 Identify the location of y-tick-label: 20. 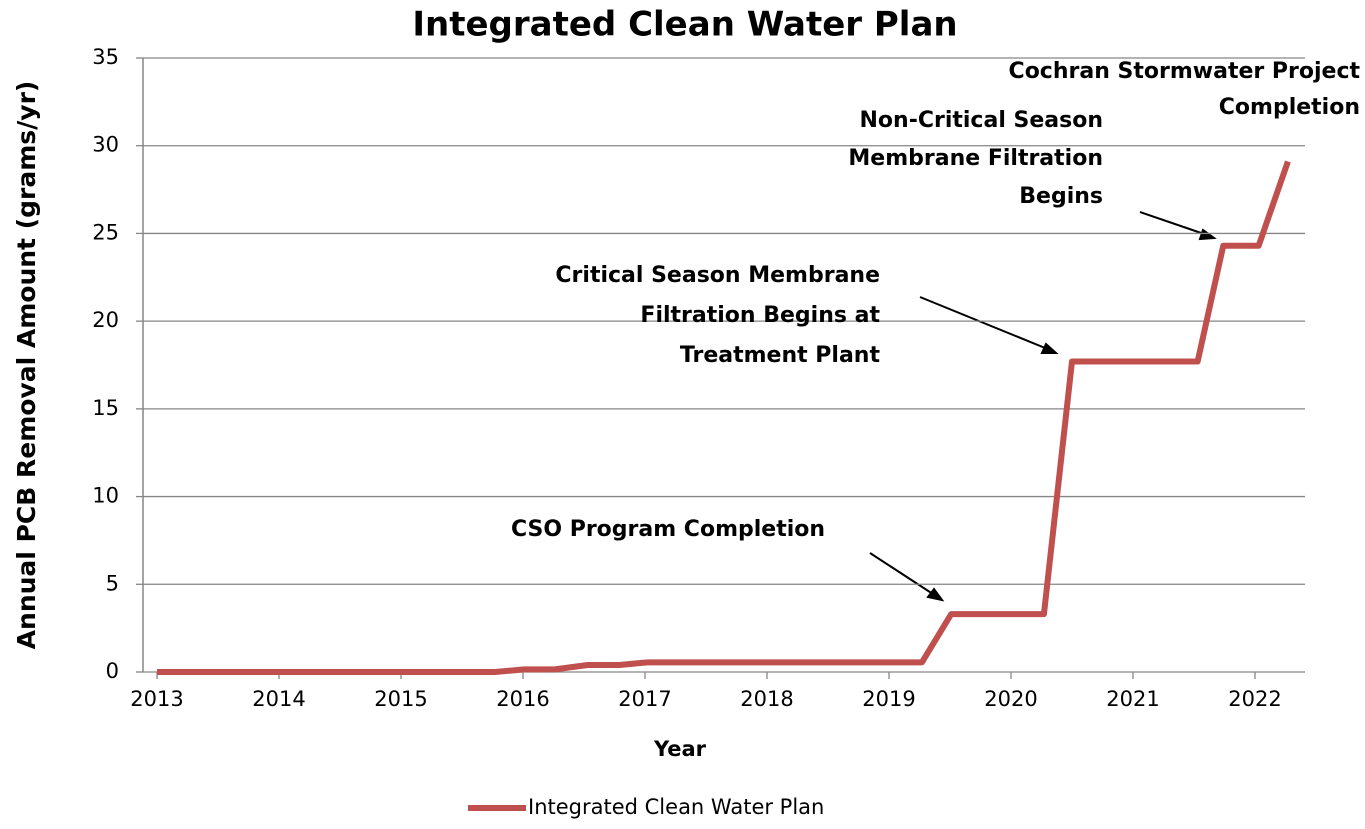
(105, 320).